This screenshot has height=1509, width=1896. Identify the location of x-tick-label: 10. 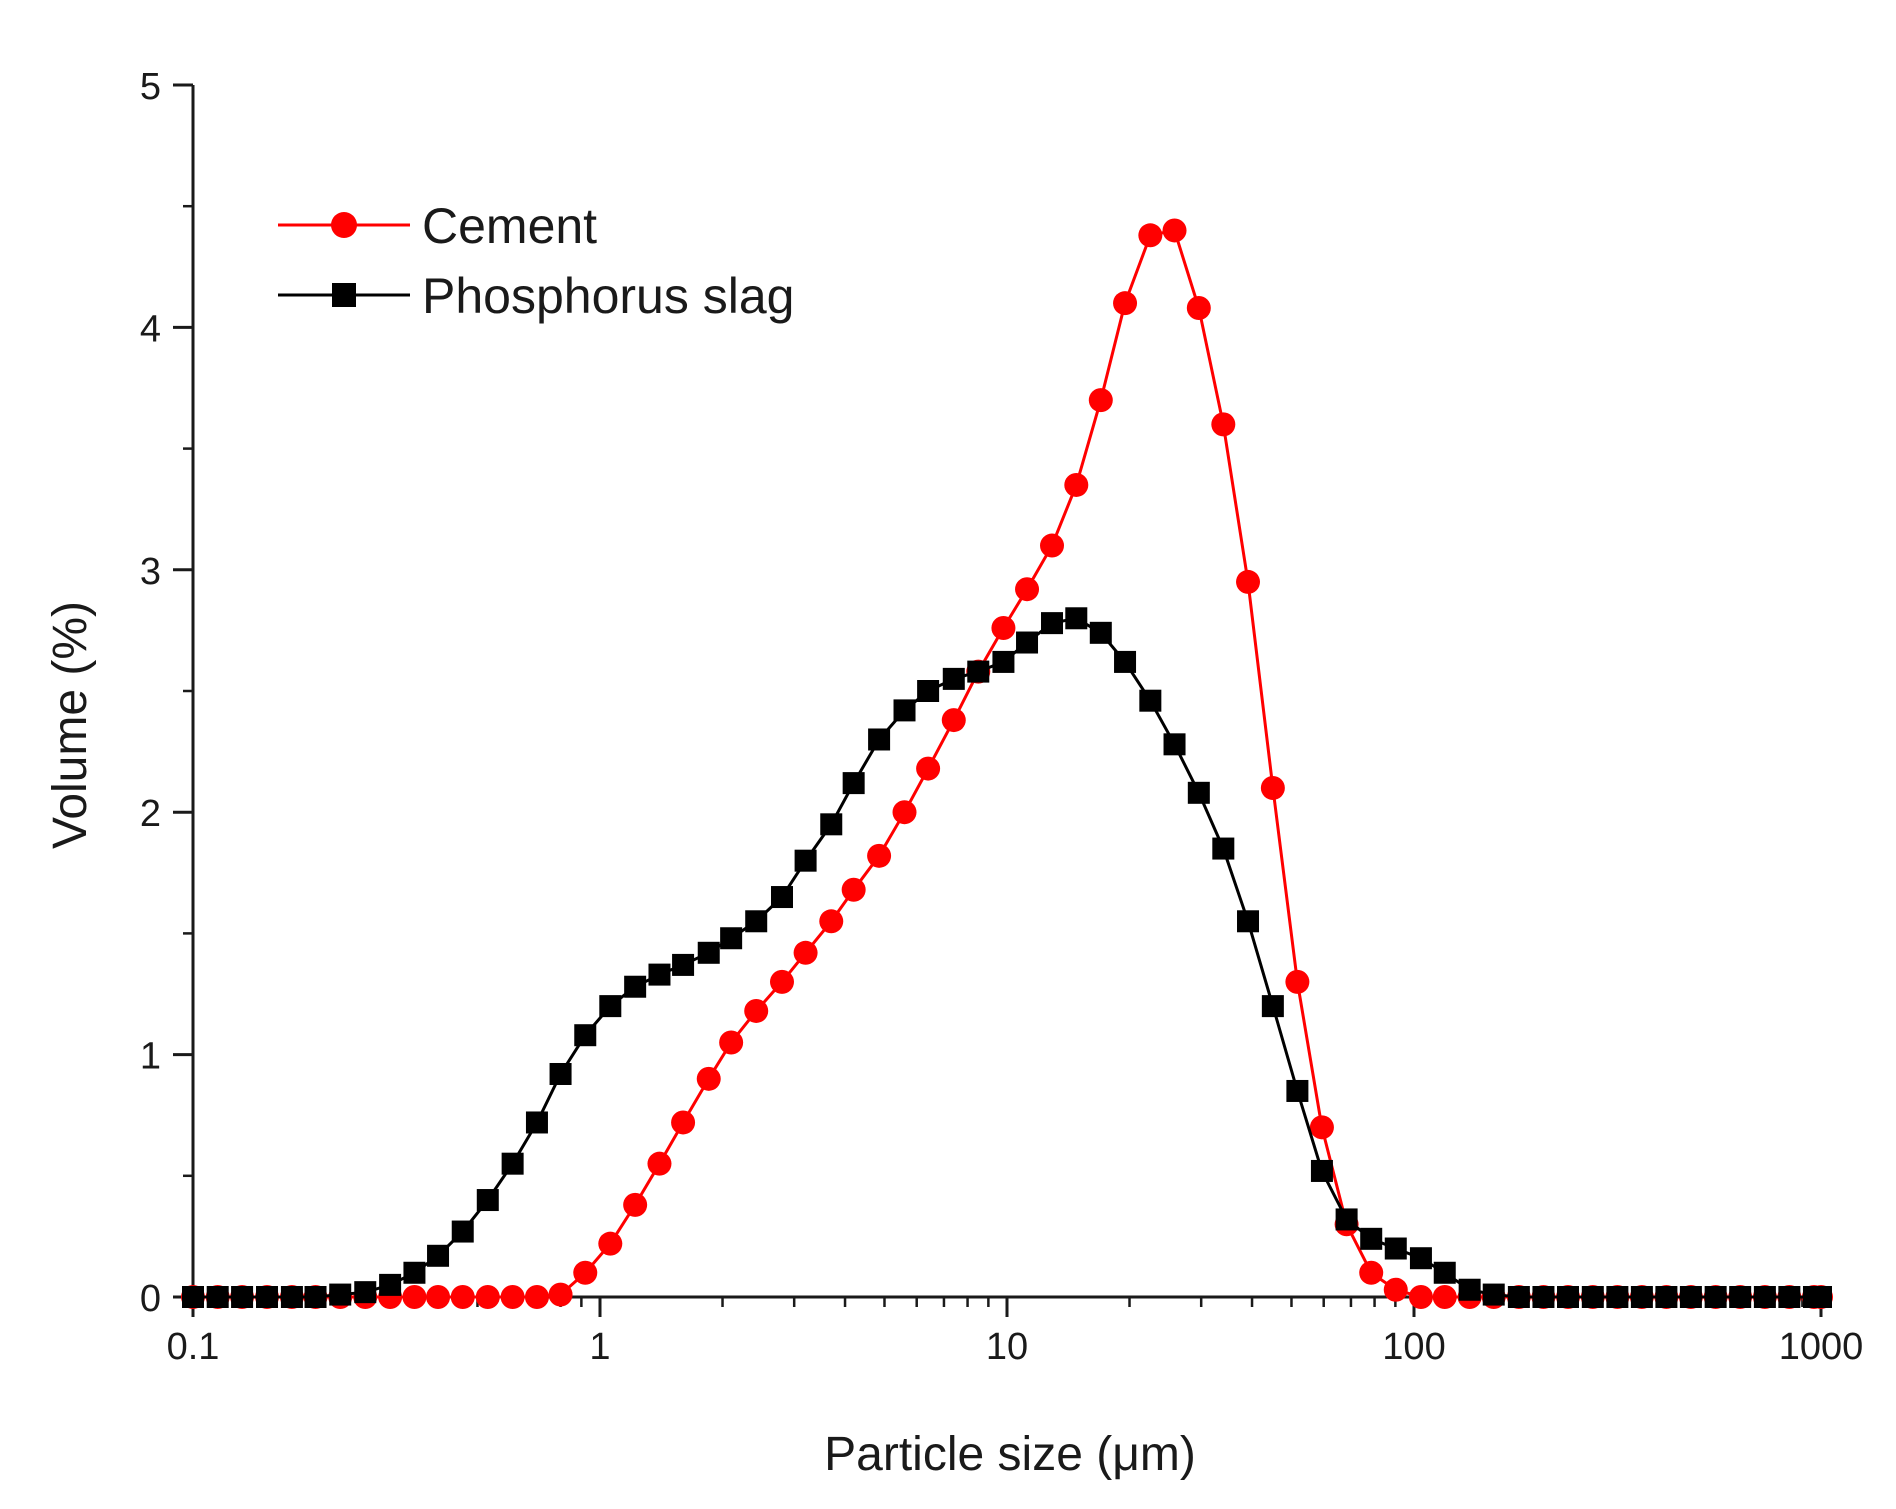
(1007, 1347).